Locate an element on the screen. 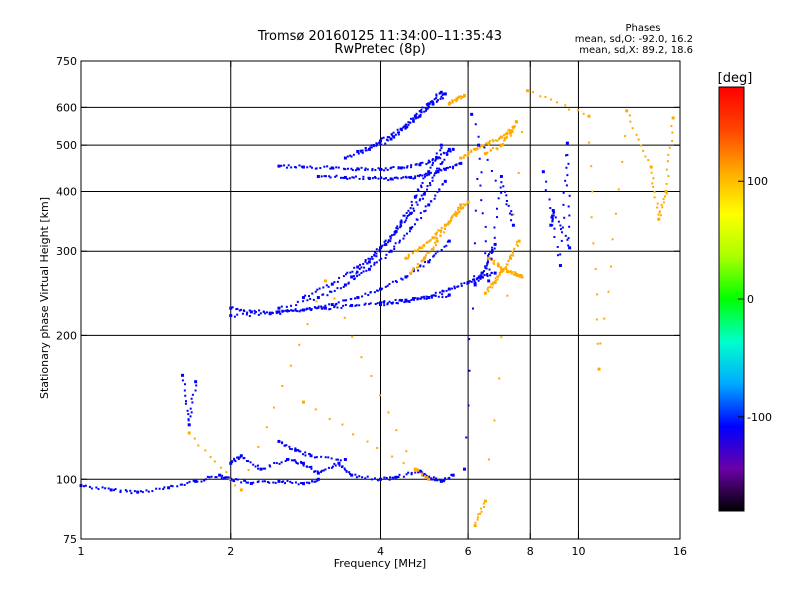 The width and height of the screenshot is (800, 600). stats-line-x: mean, sd,X: 89.2, 18.6 is located at coordinates (636, 50).